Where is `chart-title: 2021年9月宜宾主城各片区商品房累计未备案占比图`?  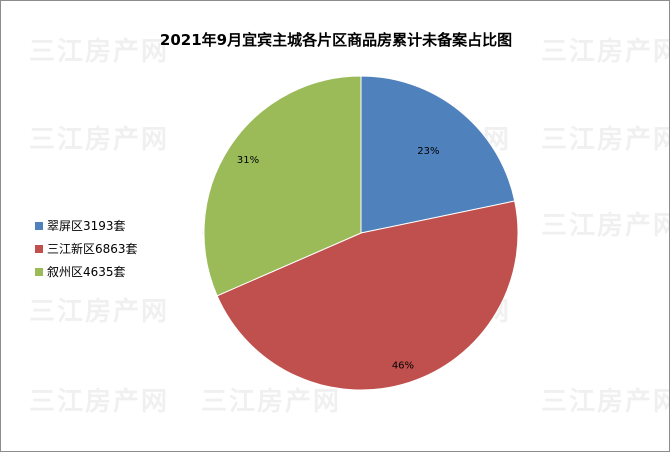
chart-title: 2021年9月宜宾主城各片区商品房累计未备案占比图 is located at coordinates (336, 40).